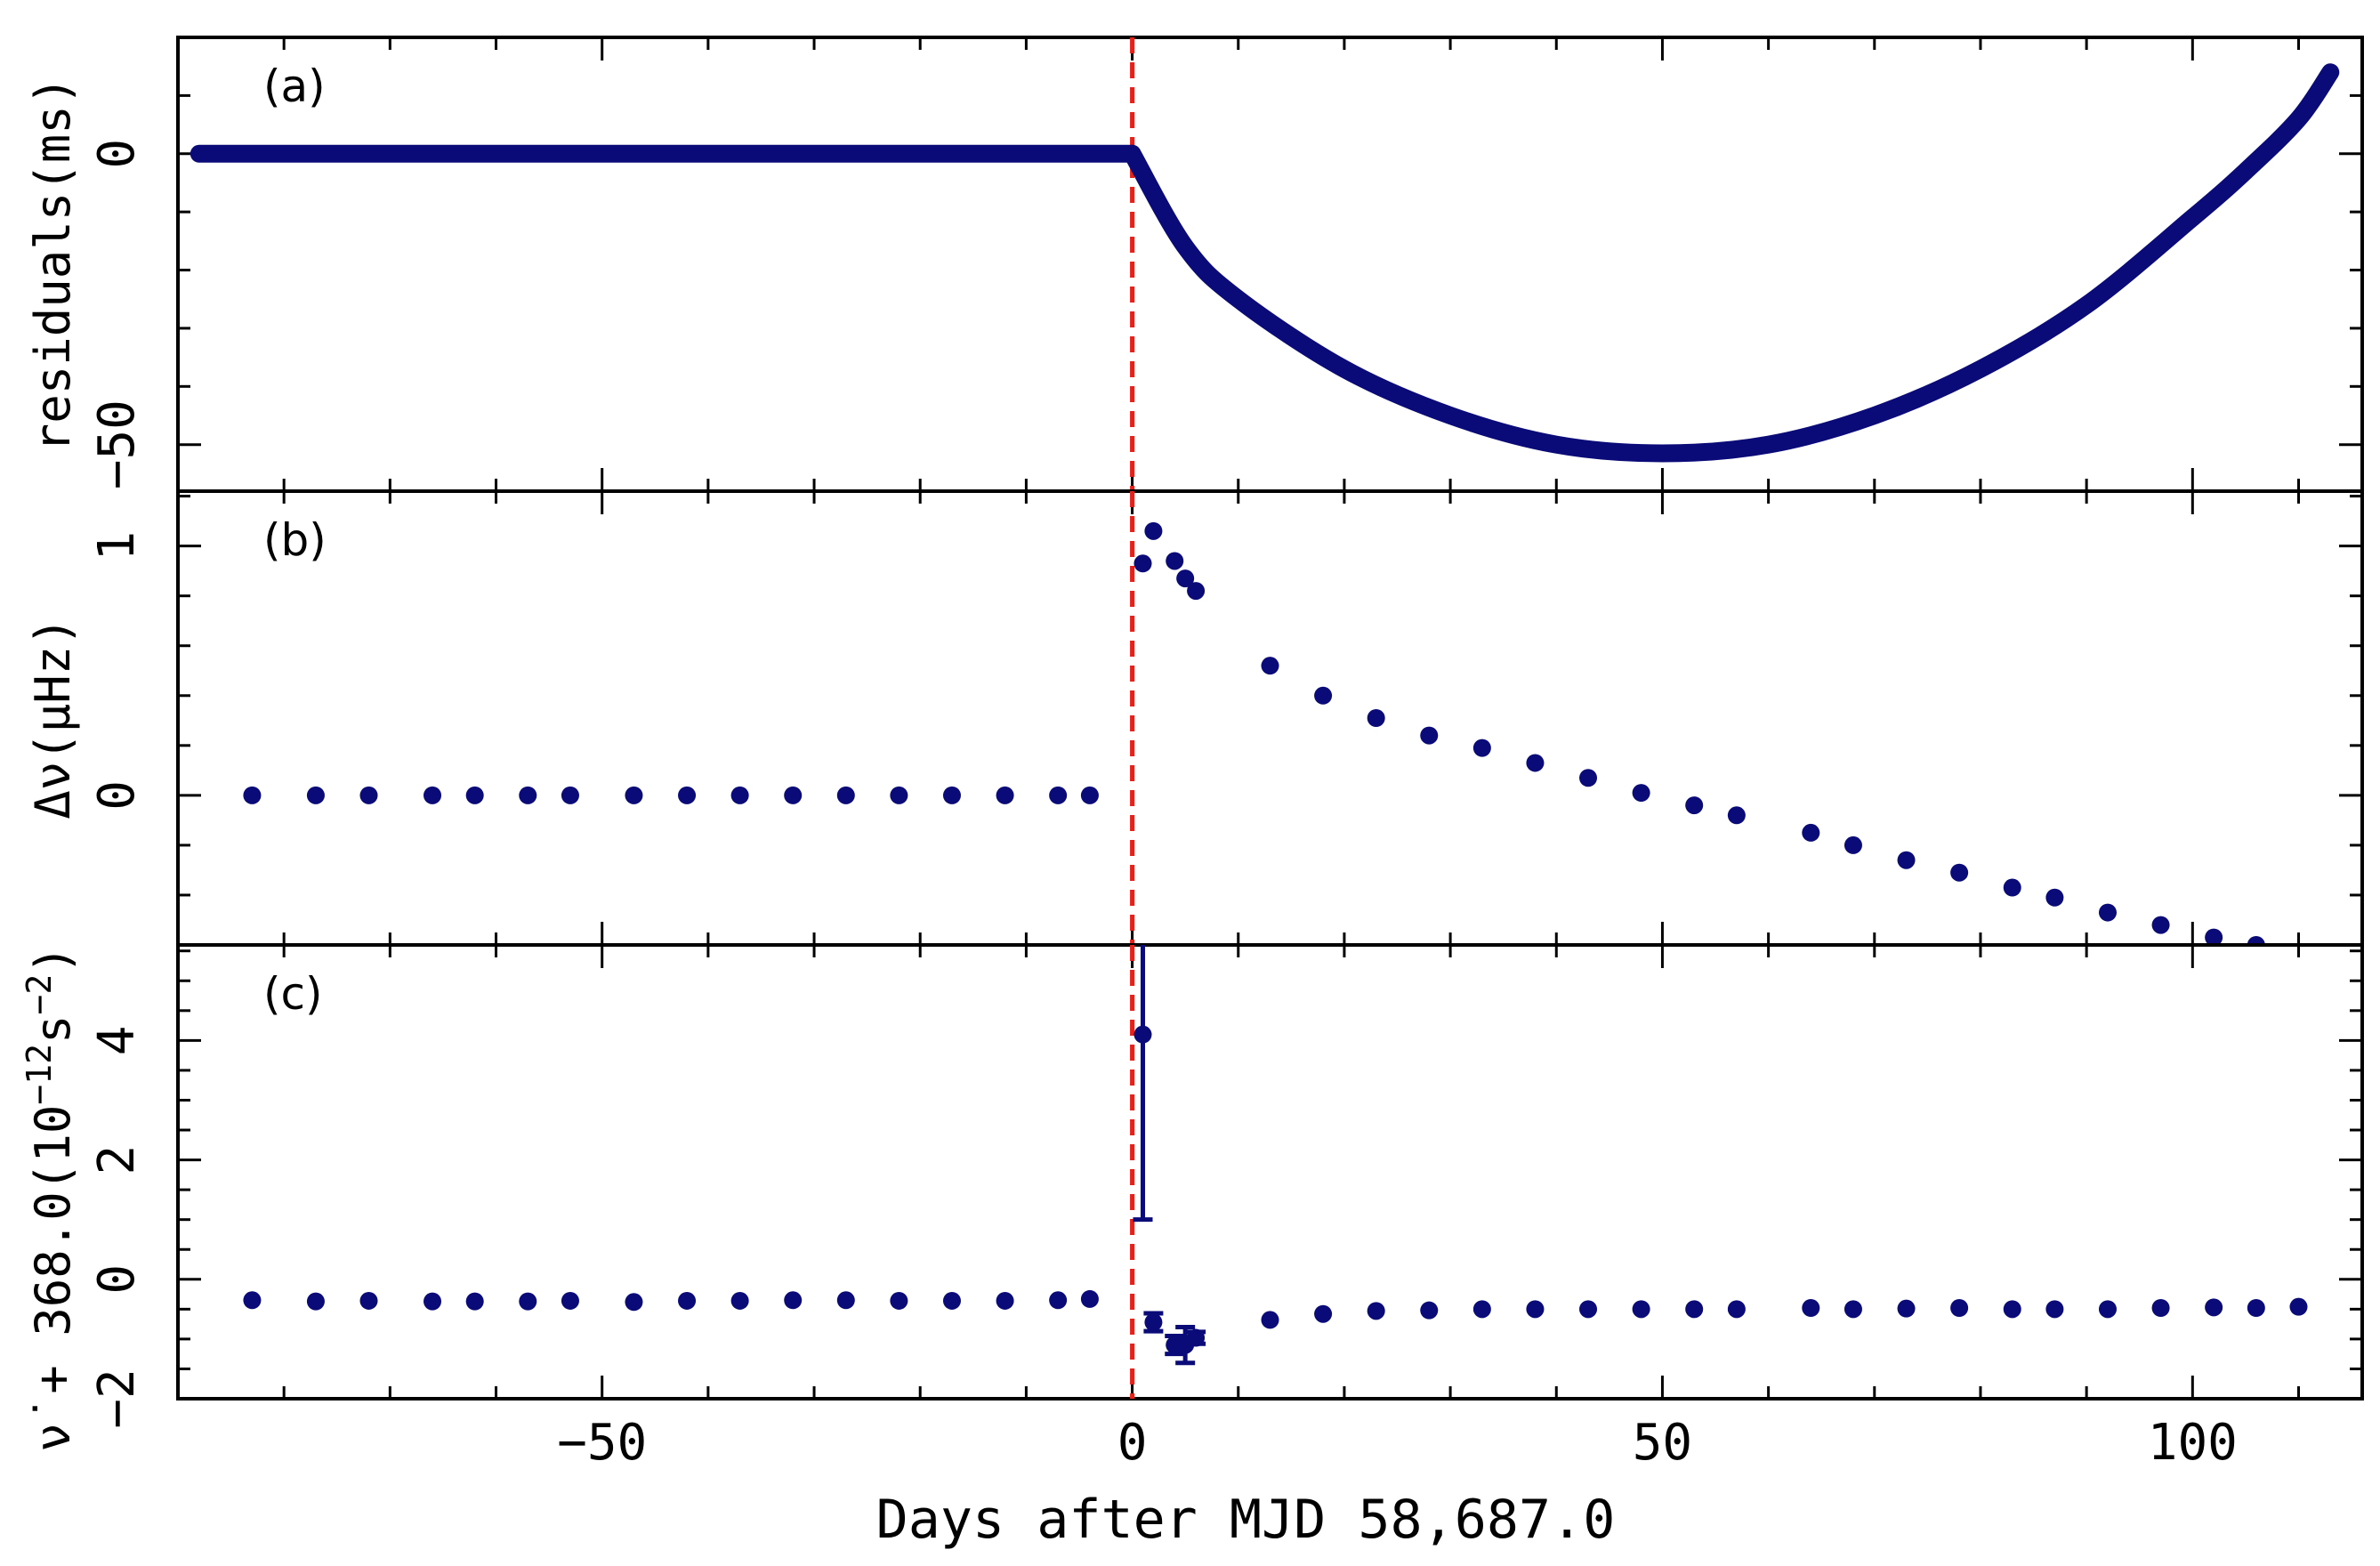 Image resolution: width=2380 pixels, height=1566 pixels. Describe the element at coordinates (117, 1160) in the screenshot. I see `y-tick-label: 2` at that location.